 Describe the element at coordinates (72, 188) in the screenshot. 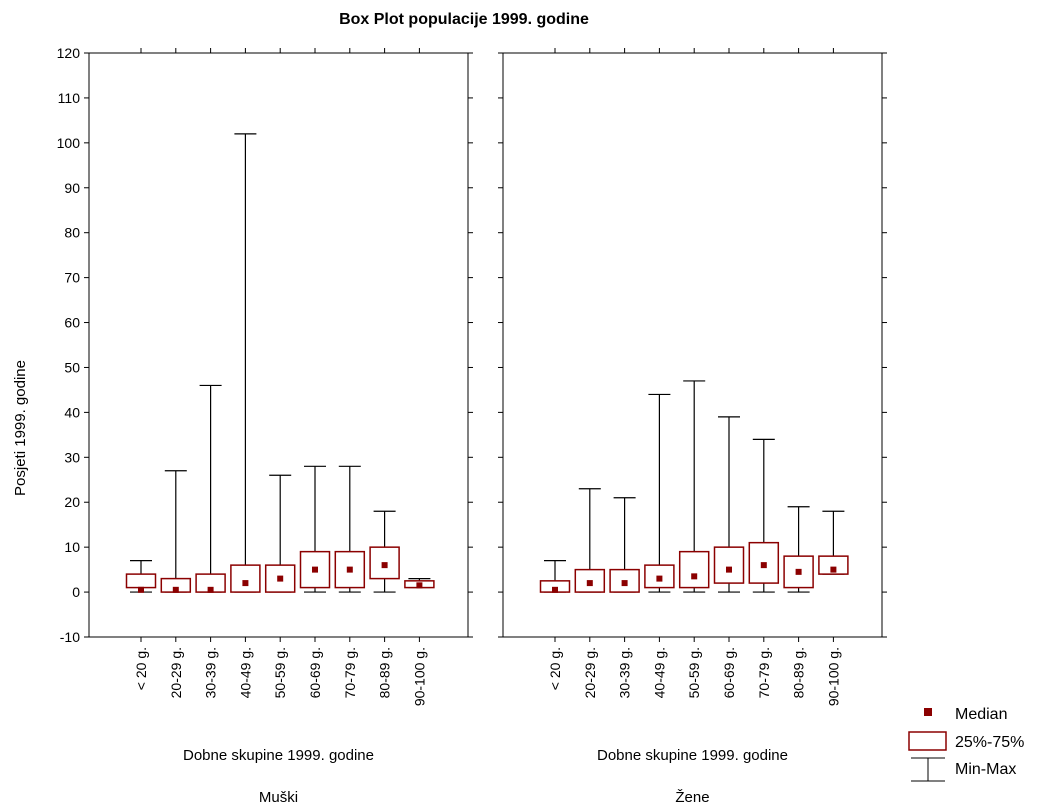

I see `y-tick-label: 90` at that location.